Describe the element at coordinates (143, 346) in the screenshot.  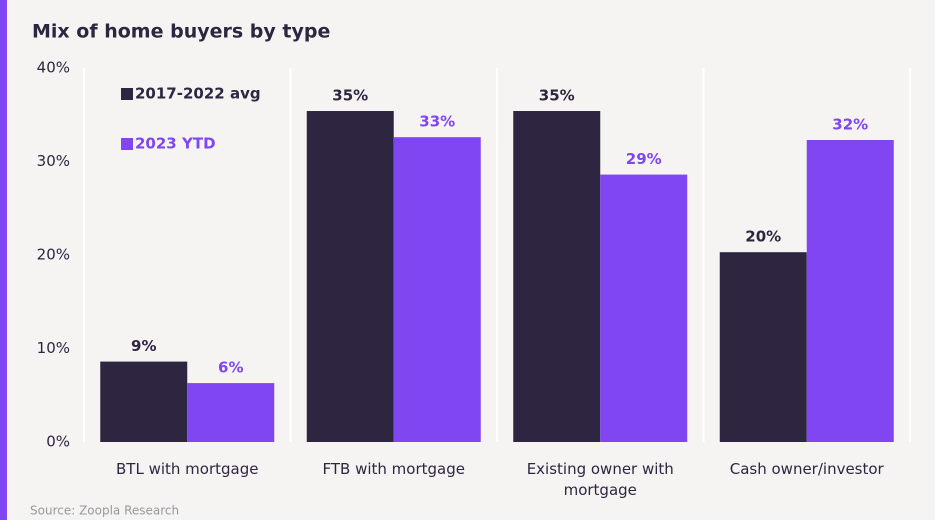
I see `value-label: 9%` at that location.